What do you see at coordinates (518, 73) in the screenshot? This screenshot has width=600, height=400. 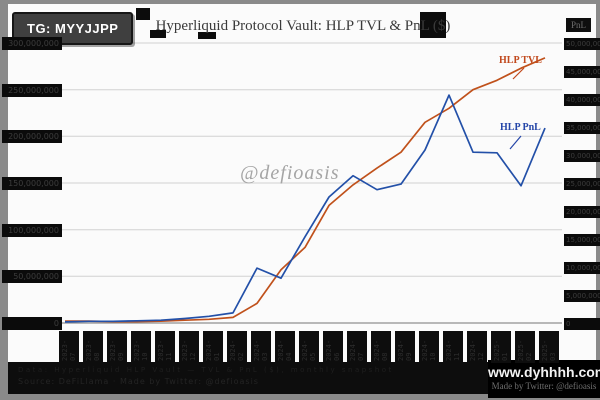 I see `tvl-label-arrow` at bounding box center [518, 73].